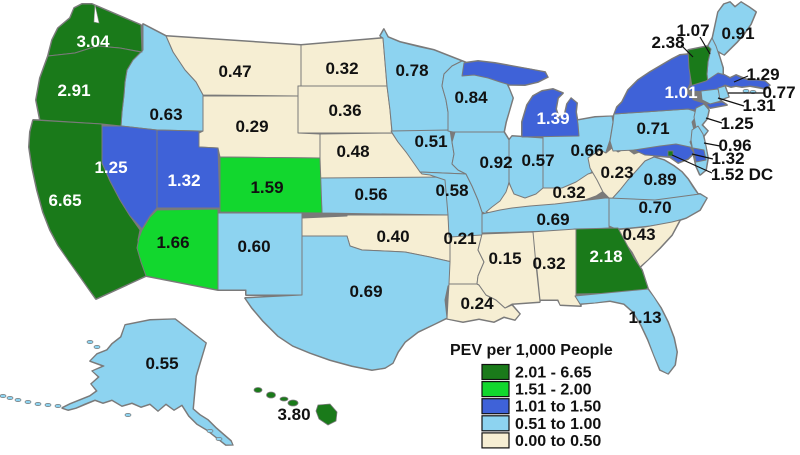 The height and width of the screenshot is (455, 800). Describe the element at coordinates (558, 441) in the screenshot. I see `svg-text: 0.00 to 0.50` at that location.